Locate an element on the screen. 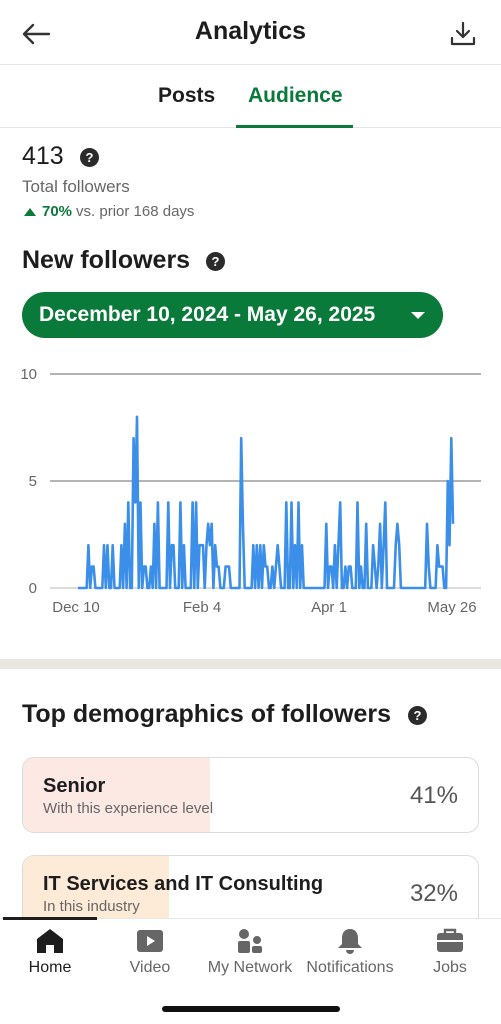 Image resolution: width=501 pixels, height=1024 pixels. total-followers: 413 ? is located at coordinates (60, 156).